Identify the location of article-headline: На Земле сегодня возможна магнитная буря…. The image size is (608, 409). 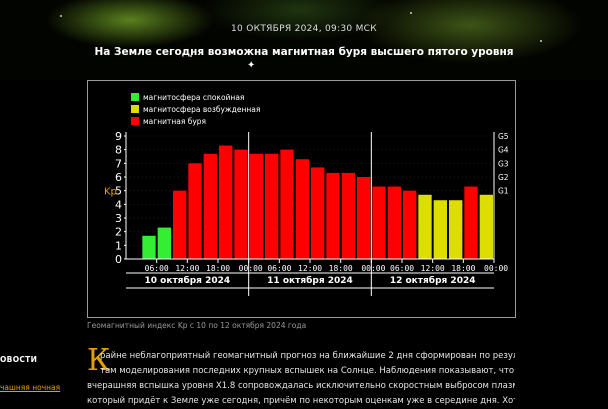
(304, 52).